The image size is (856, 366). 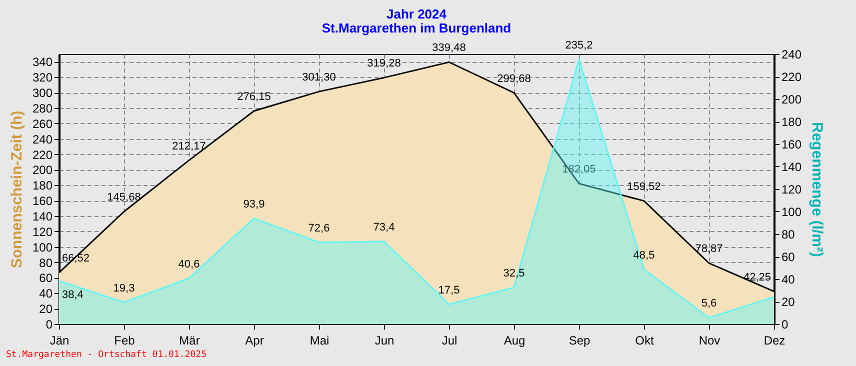 What do you see at coordinates (46, 263) in the screenshot?
I see `y-tick-label: 80` at bounding box center [46, 263].